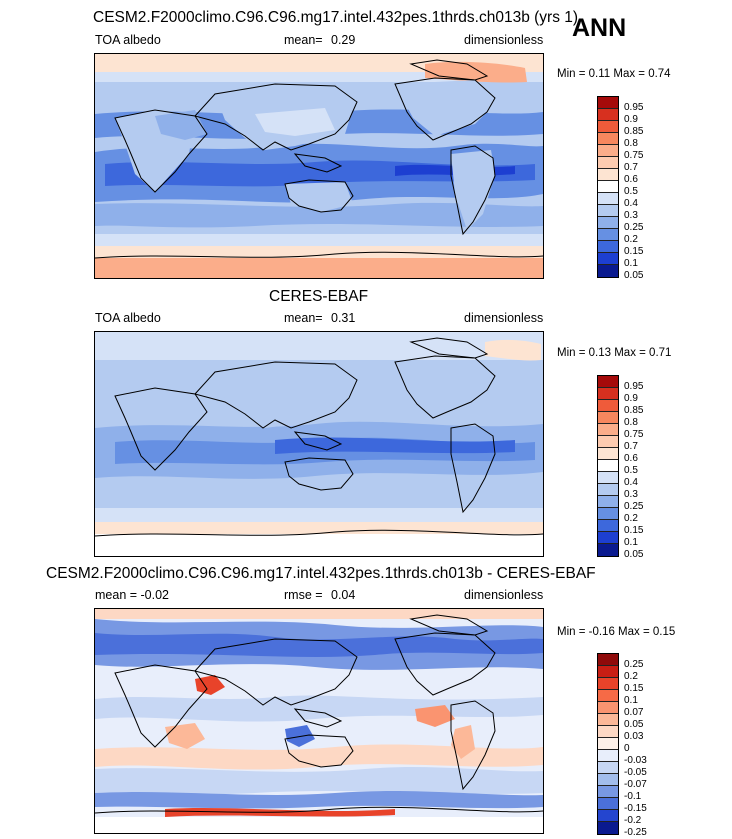 The width and height of the screenshot is (732, 839). What do you see at coordinates (634, 107) in the screenshot?
I see `panel-1-colorbar-label: 0.95` at bounding box center [634, 107].